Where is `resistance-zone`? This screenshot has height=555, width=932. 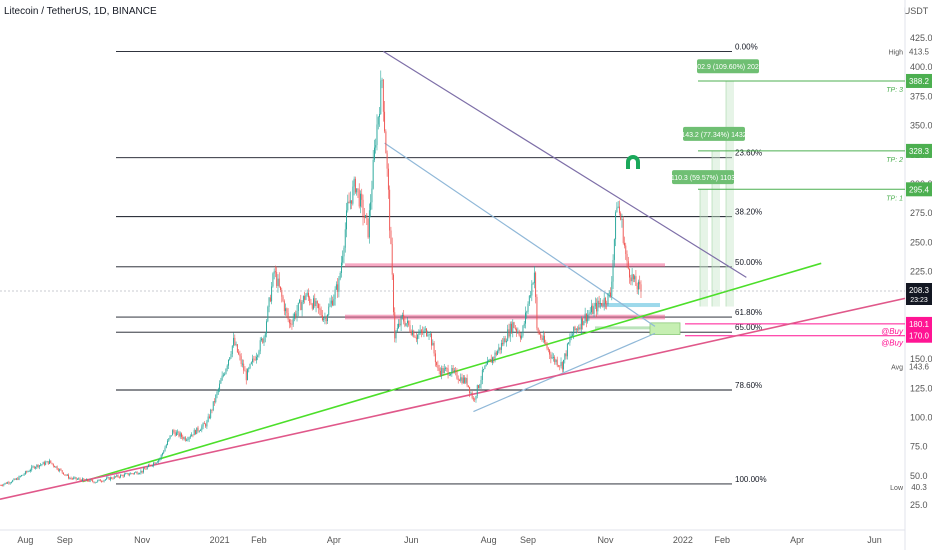
resistance-zone is located at coordinates (505, 265).